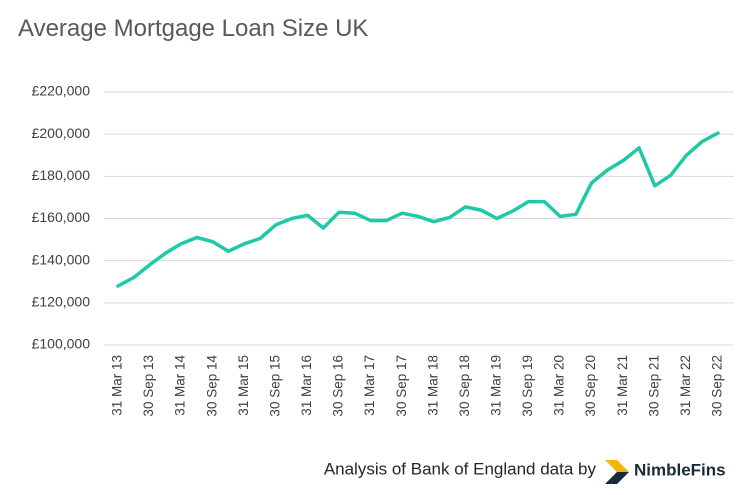  What do you see at coordinates (61, 344) in the screenshot?
I see `y-tick-label: £100,000` at bounding box center [61, 344].